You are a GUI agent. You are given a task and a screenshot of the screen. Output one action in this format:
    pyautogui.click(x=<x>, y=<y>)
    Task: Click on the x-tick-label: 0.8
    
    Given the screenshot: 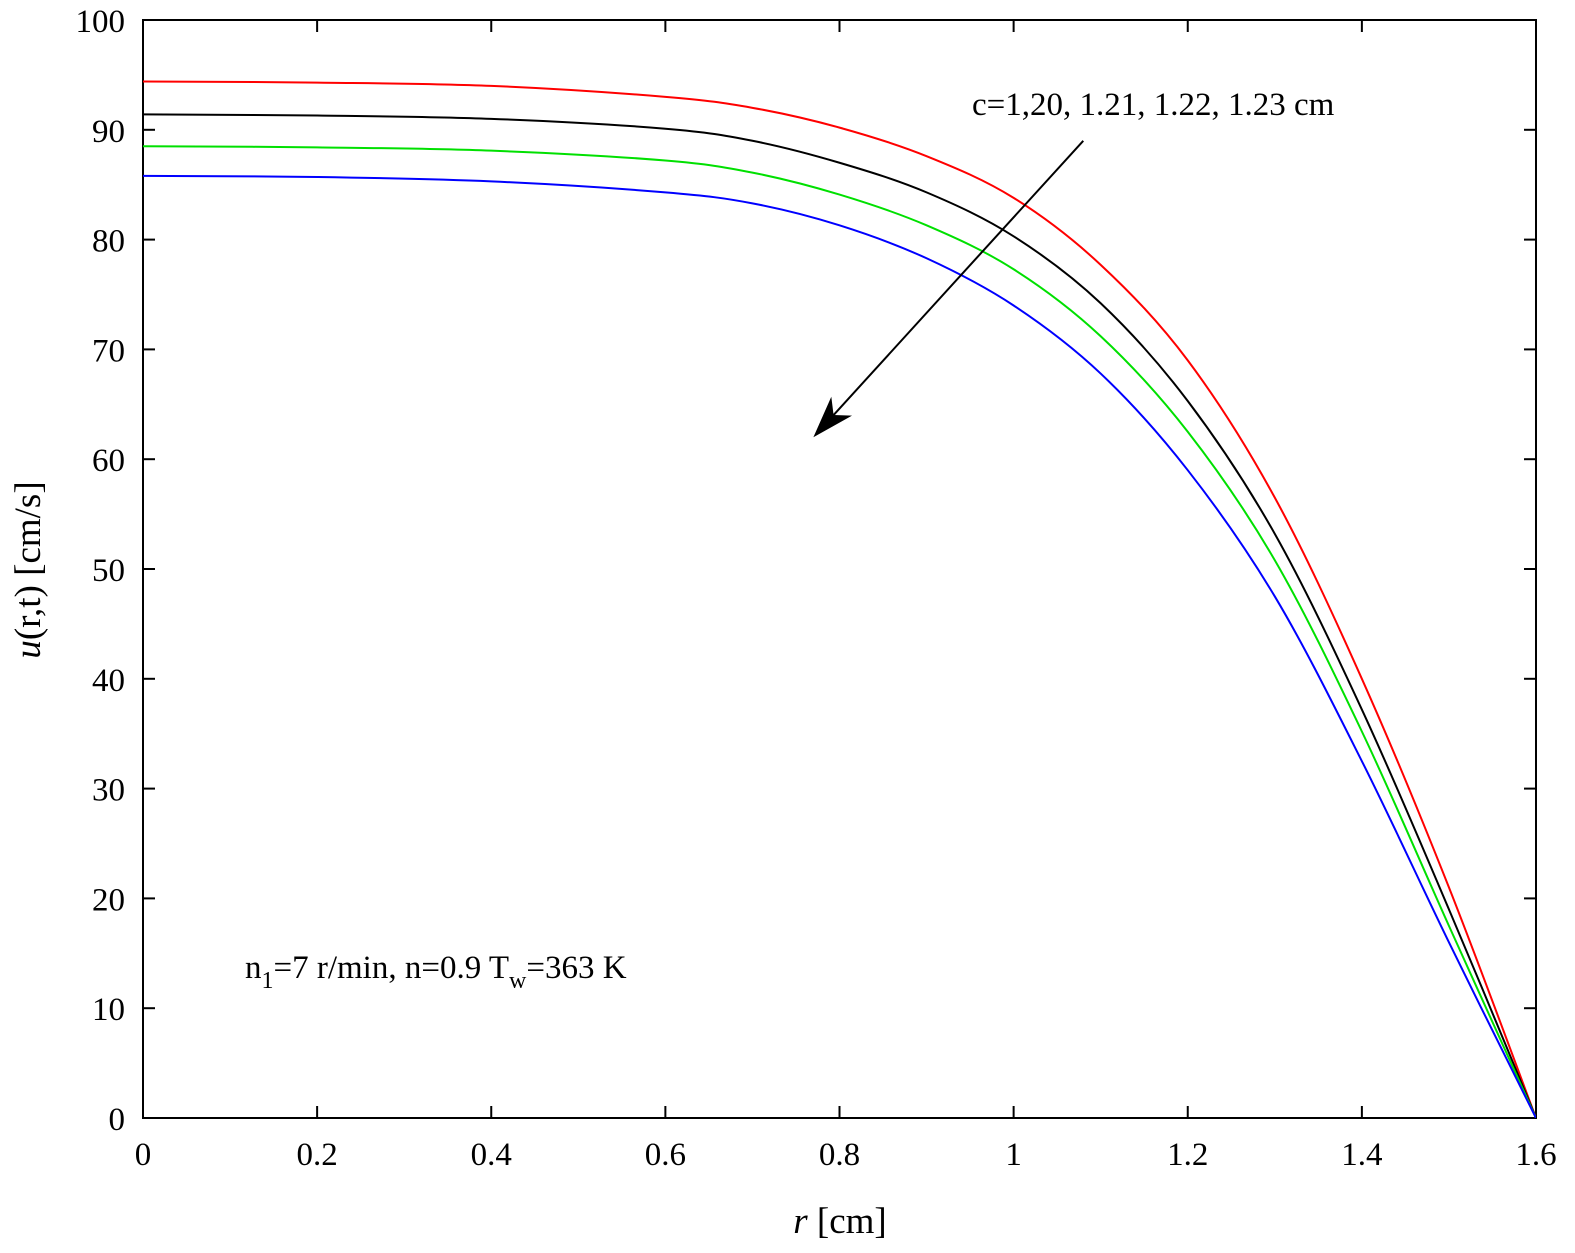 What is the action you would take?
    pyautogui.click(x=839, y=1155)
    